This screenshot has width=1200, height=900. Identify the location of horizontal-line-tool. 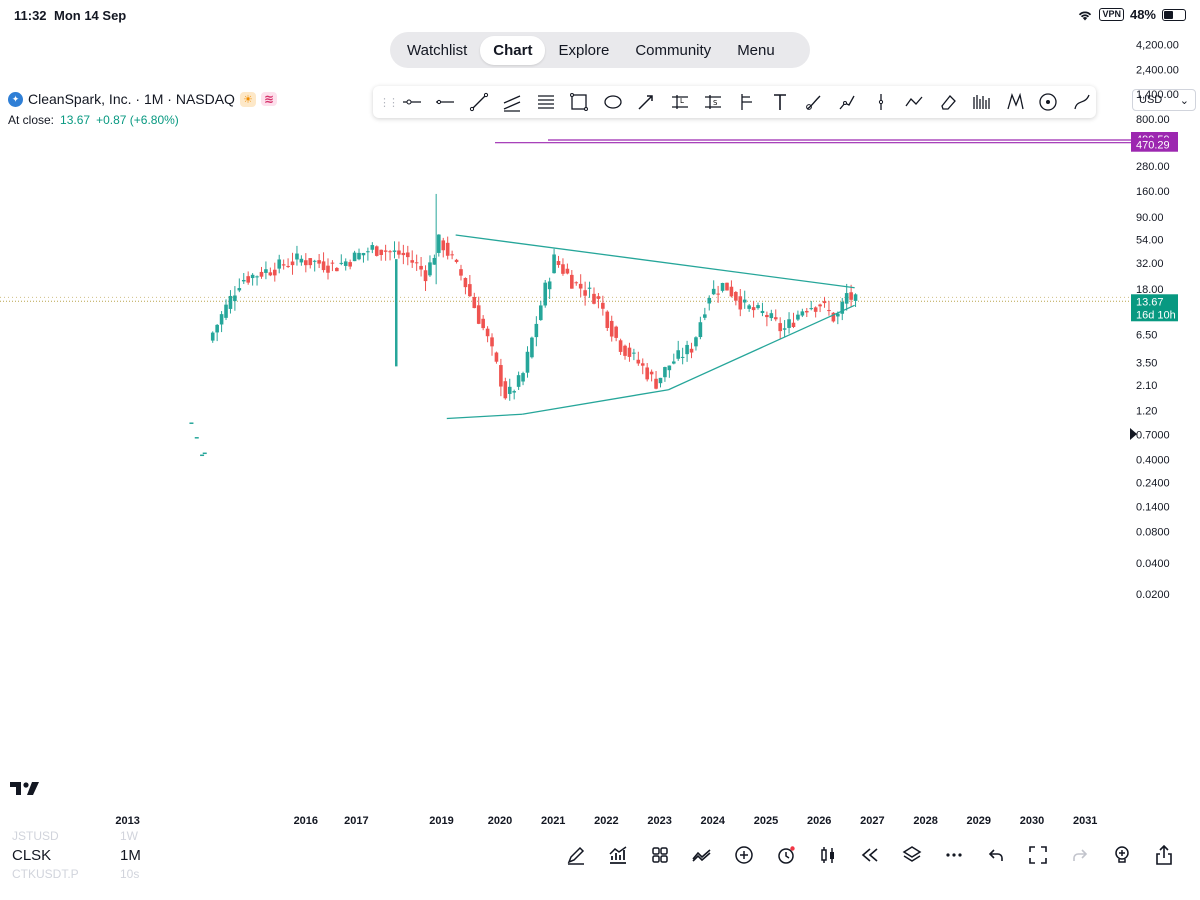
(446, 102).